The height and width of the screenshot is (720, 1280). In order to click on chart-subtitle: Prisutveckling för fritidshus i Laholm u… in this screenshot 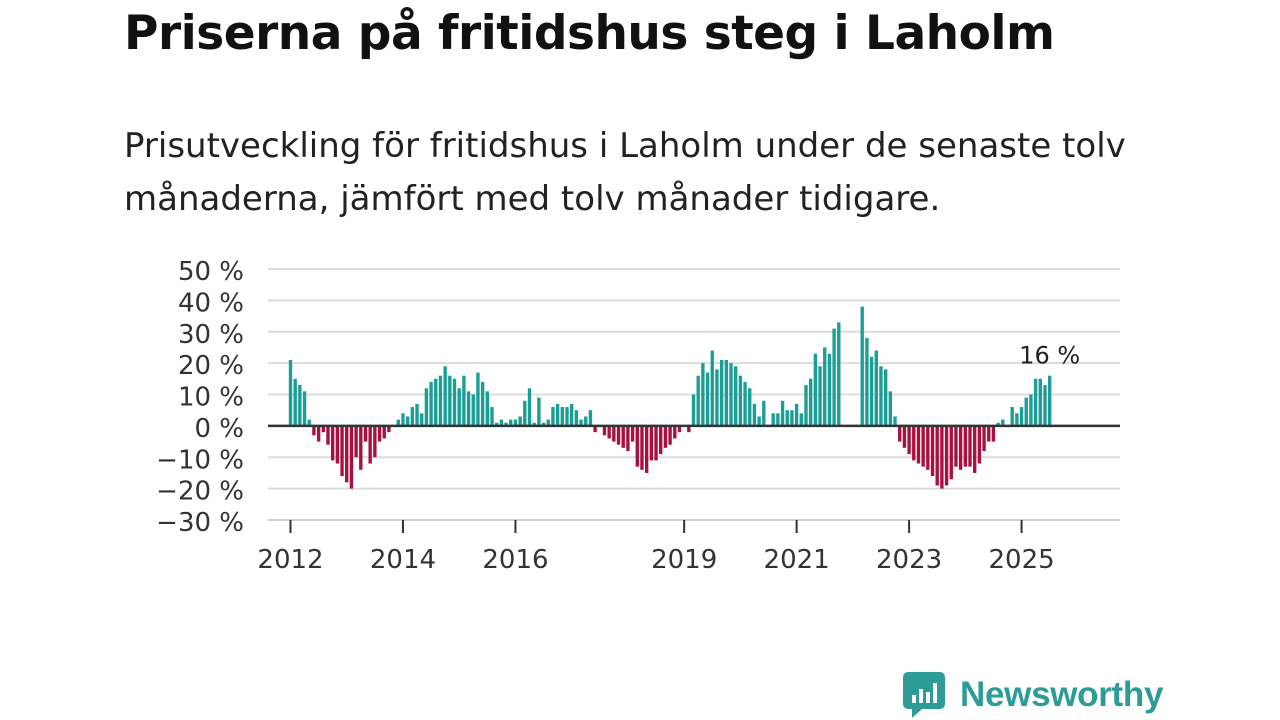, I will do `click(625, 172)`.